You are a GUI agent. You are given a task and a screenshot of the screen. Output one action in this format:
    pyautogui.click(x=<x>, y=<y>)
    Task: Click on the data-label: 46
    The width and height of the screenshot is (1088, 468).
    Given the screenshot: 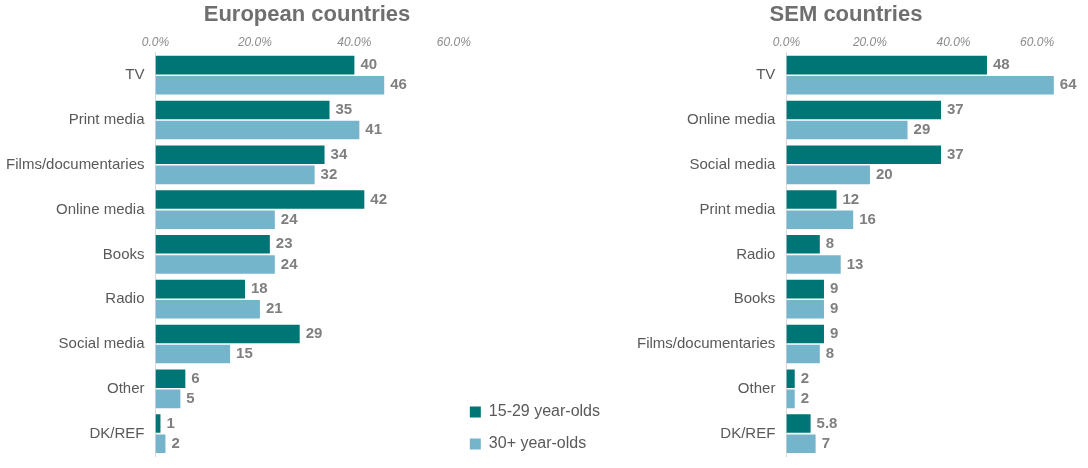 What is the action you would take?
    pyautogui.click(x=398, y=84)
    